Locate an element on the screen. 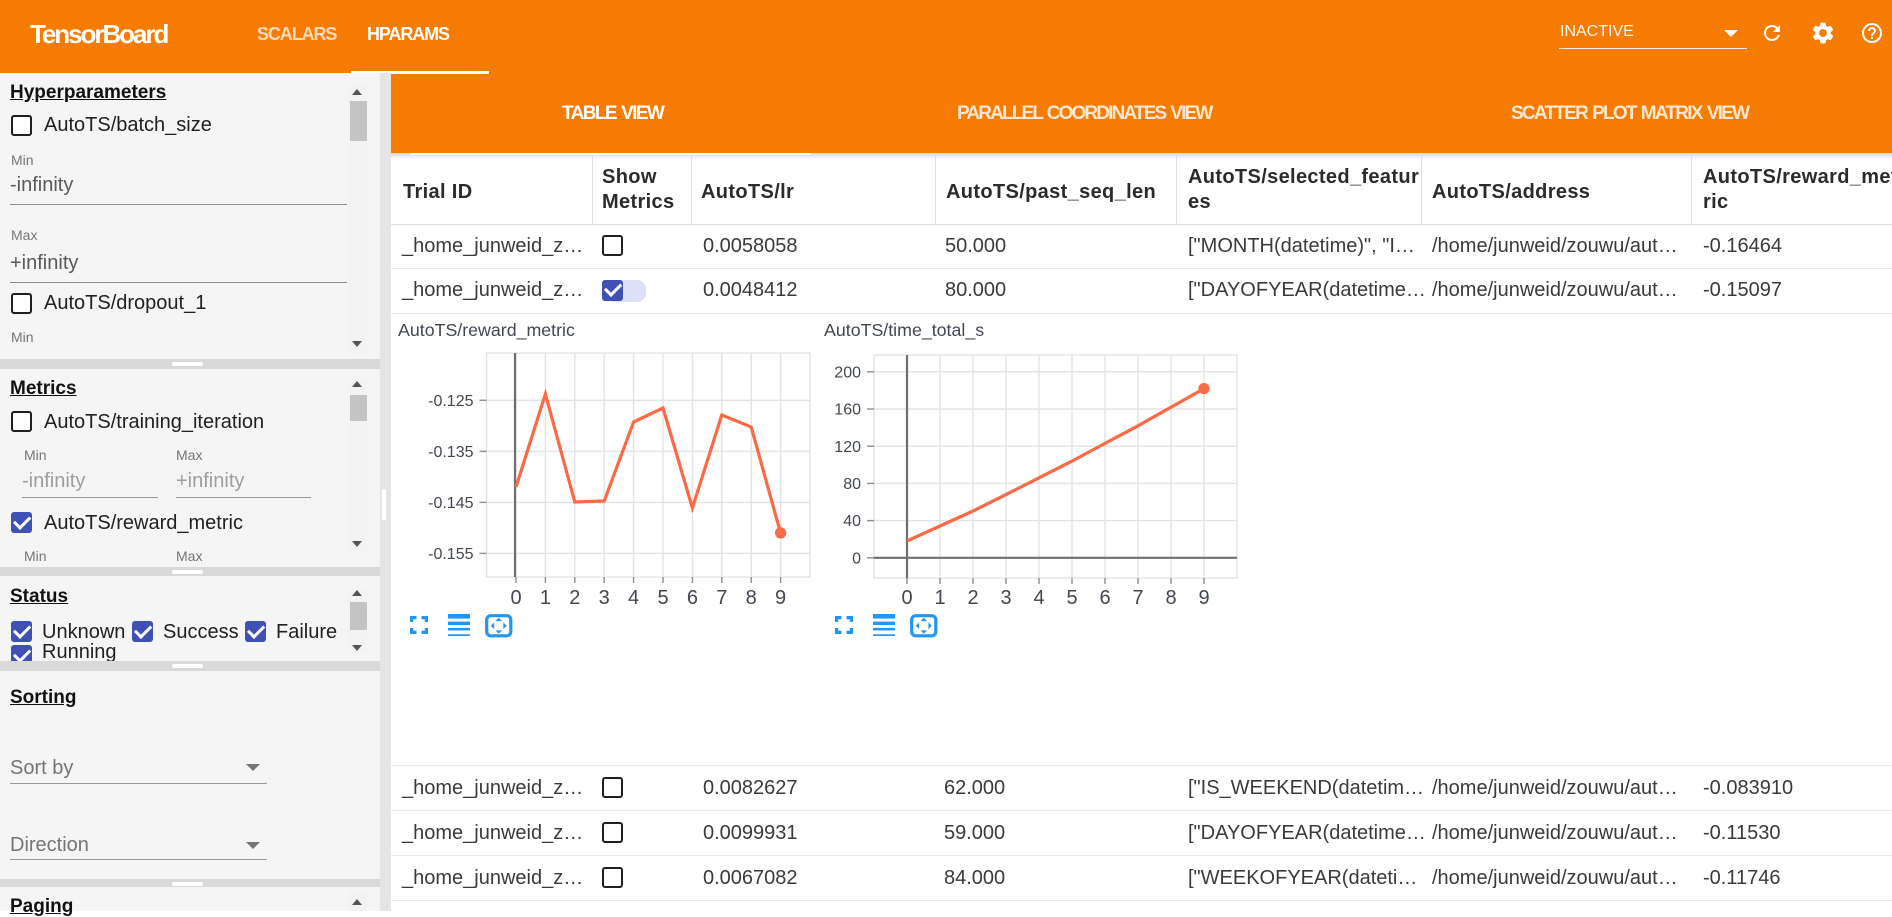 Image resolution: width=1892 pixels, height=917 pixels. svg-text: 200 is located at coordinates (847, 372).